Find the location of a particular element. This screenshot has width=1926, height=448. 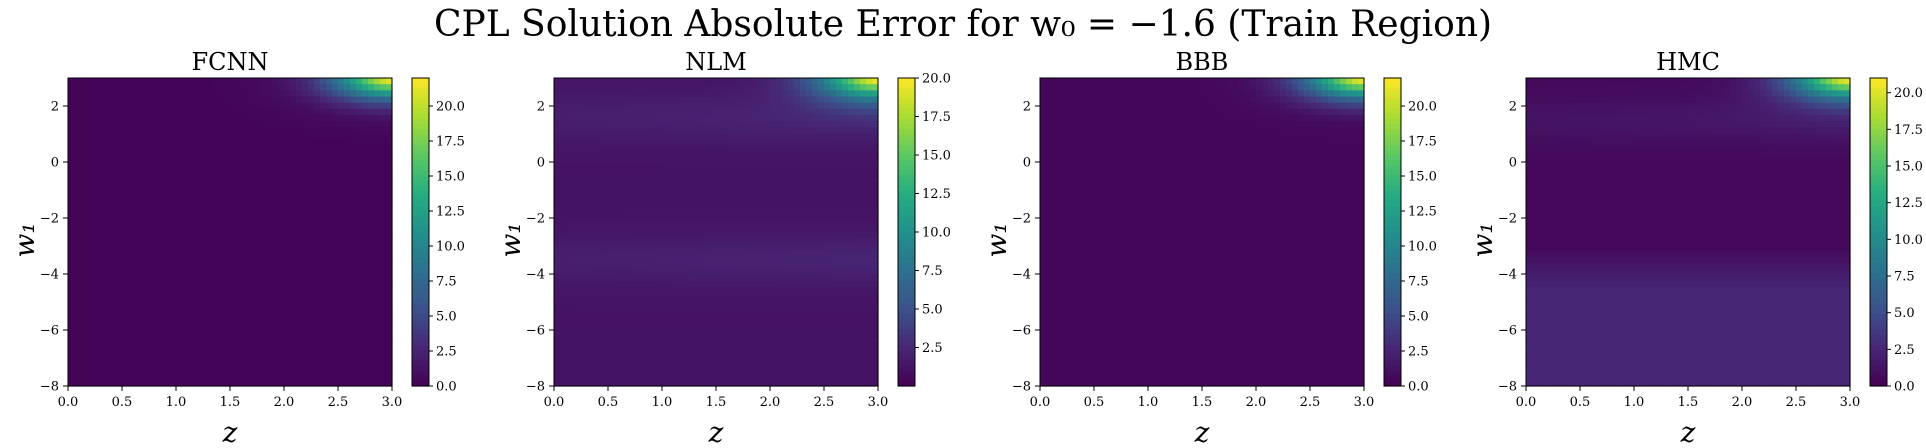

x-axis-label: z is located at coordinates (230, 432).